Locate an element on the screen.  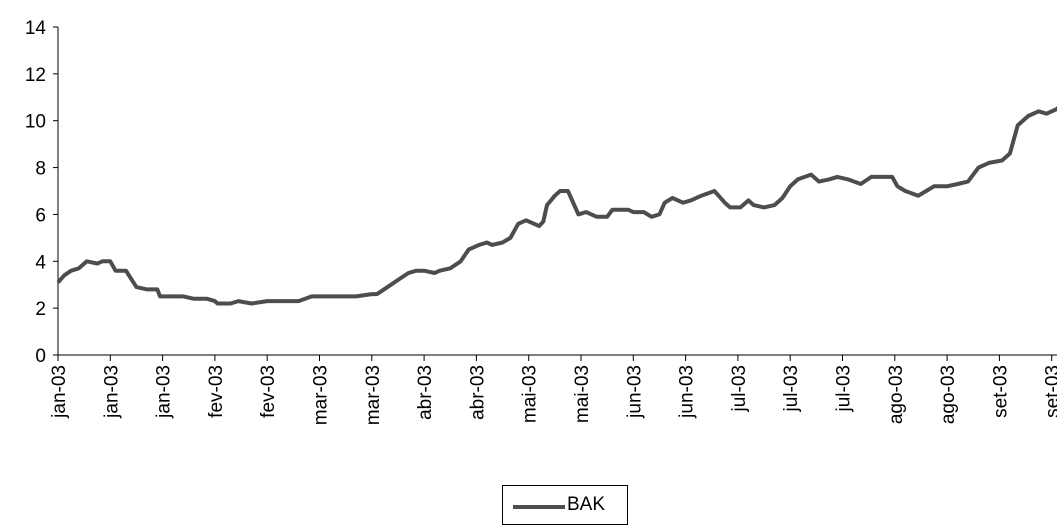
legend: BAK is located at coordinates (565, 505).